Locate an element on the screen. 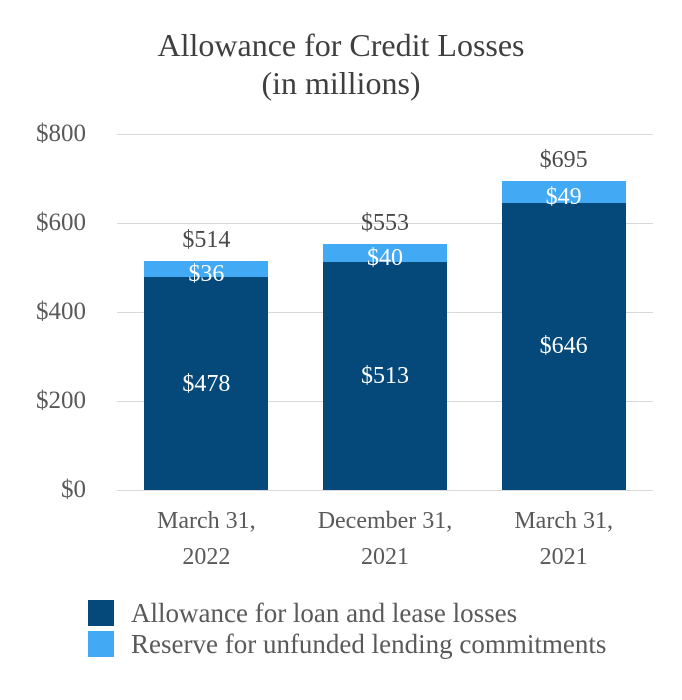  segment-value-label: $36 is located at coordinates (206, 274).